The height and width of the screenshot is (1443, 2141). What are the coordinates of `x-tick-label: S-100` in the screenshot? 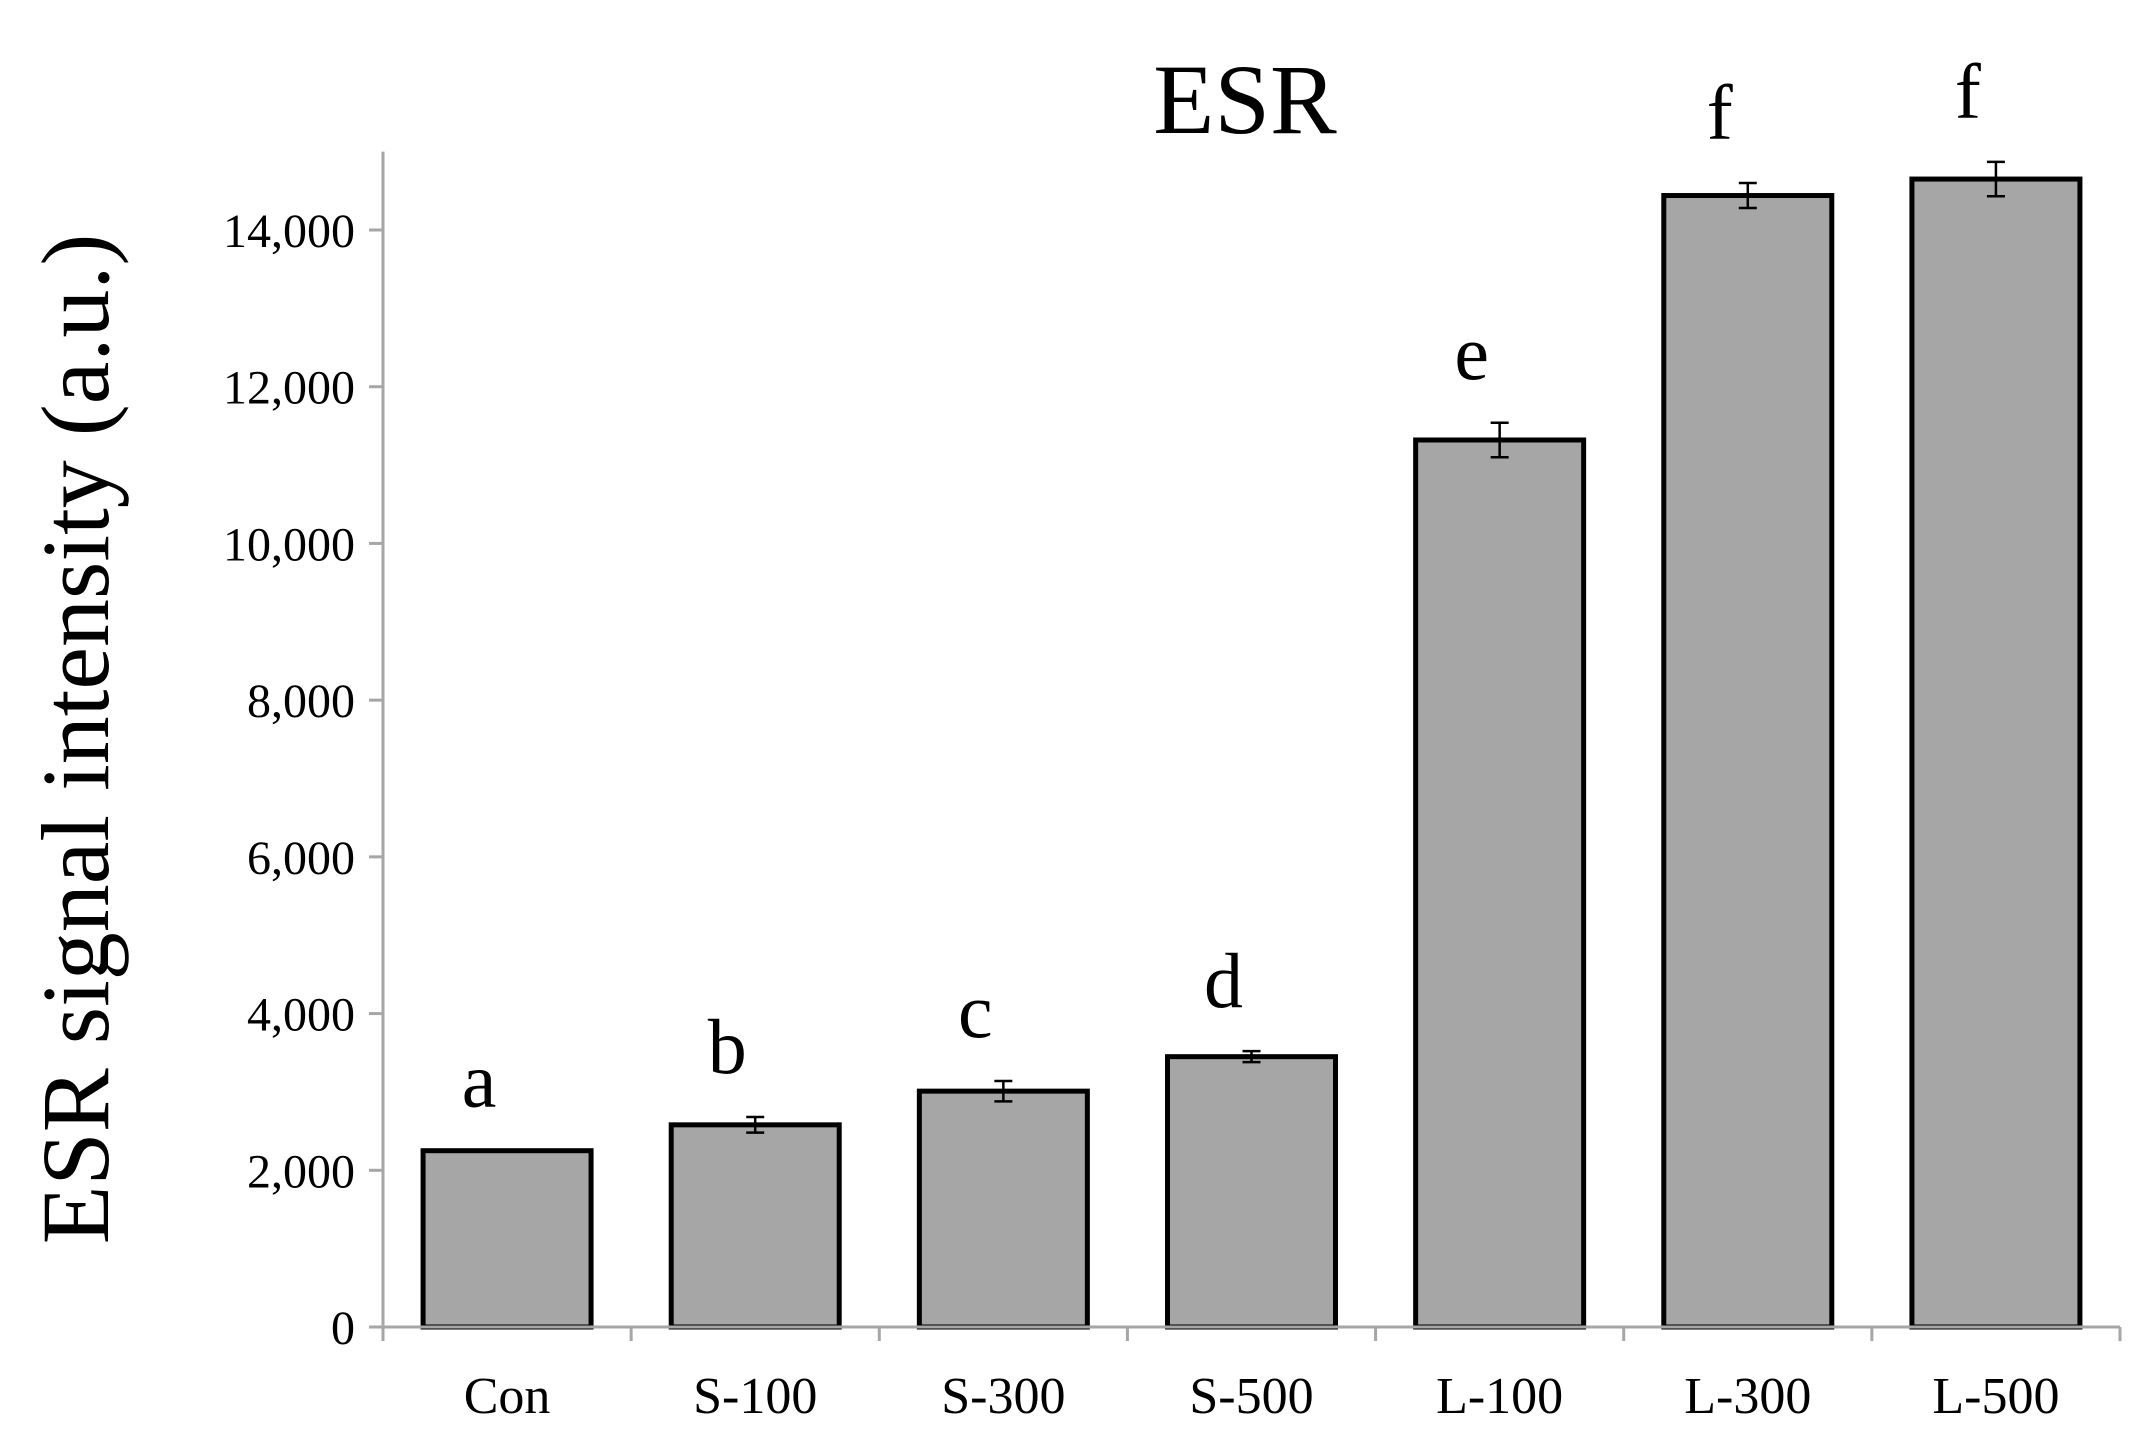 It's located at (755, 1396).